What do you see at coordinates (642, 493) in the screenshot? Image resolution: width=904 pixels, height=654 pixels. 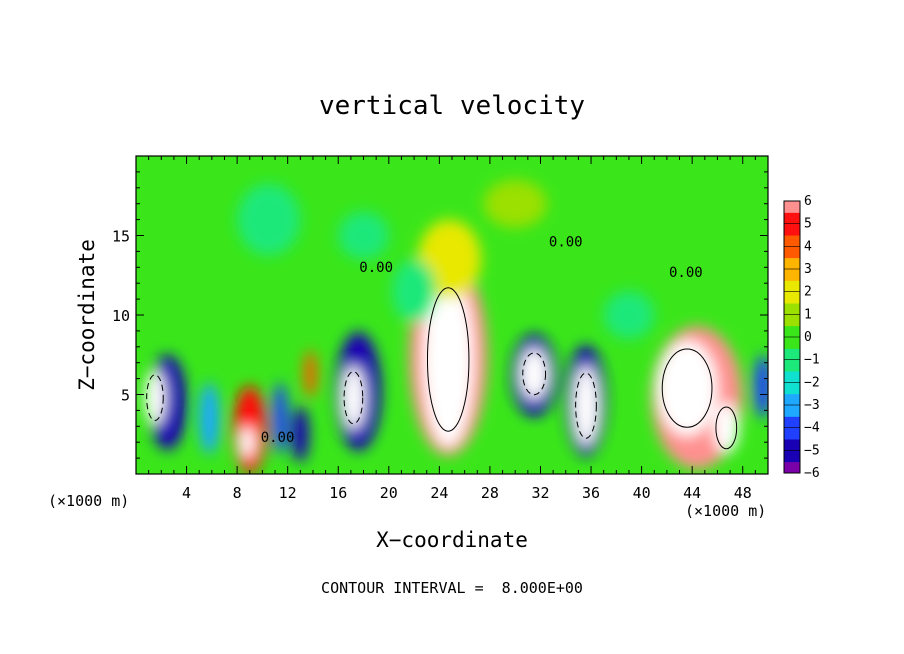 I see `x-tick-label-9: 40` at bounding box center [642, 493].